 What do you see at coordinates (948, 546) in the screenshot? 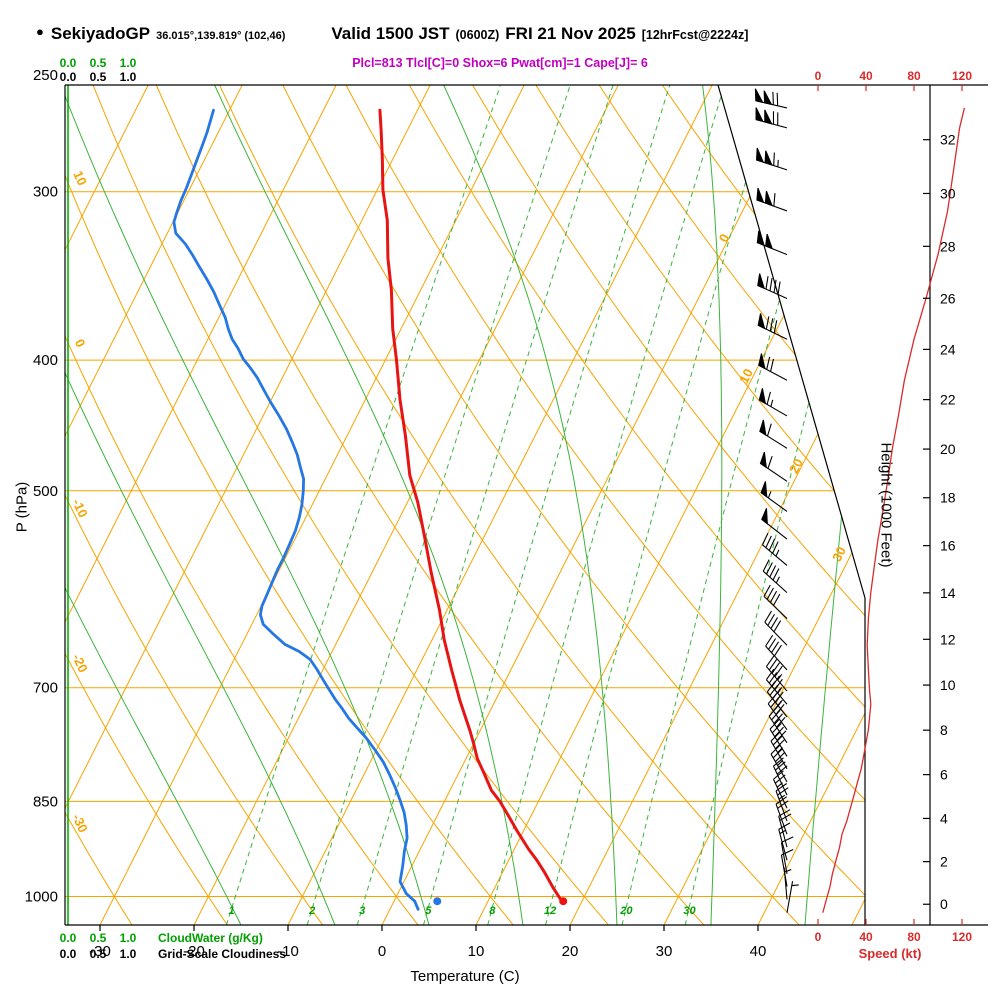
I see `height-tick-label: 16` at bounding box center [948, 546].